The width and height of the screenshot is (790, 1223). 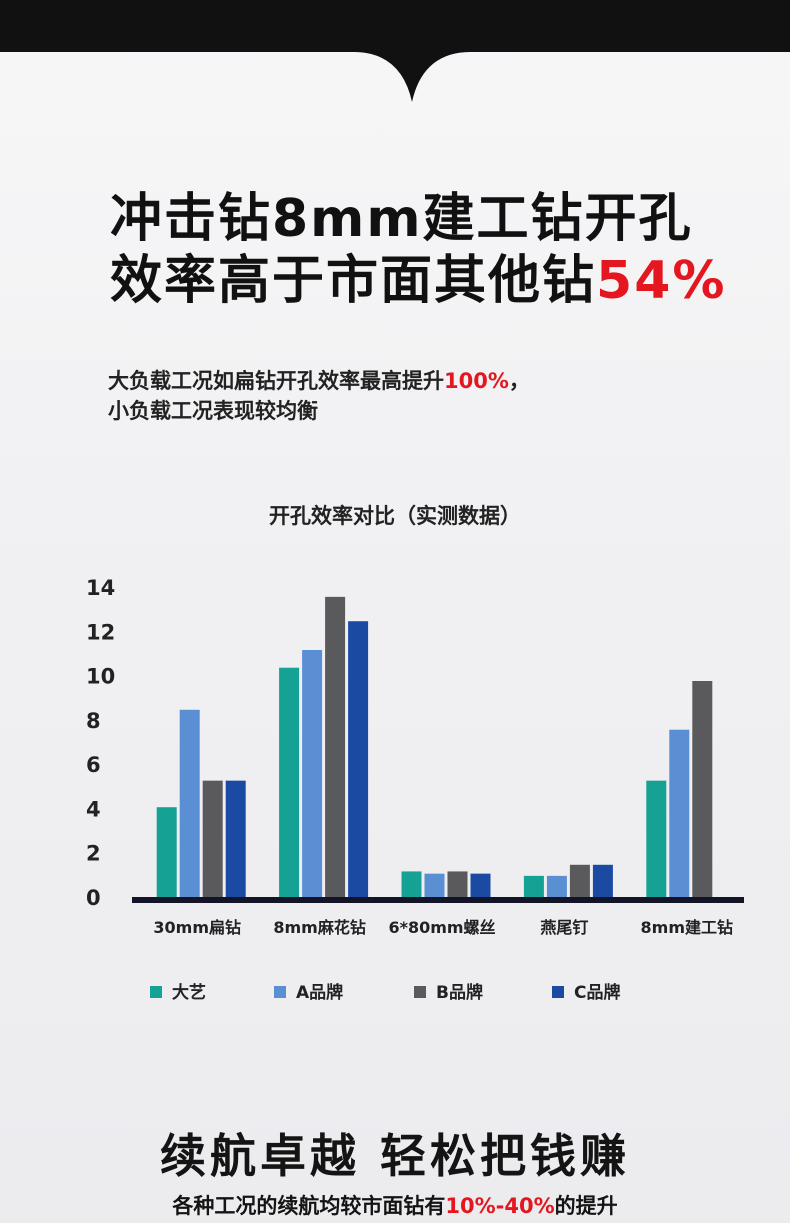 What do you see at coordinates (93, 898) in the screenshot?
I see `y-tick-label: 0` at bounding box center [93, 898].